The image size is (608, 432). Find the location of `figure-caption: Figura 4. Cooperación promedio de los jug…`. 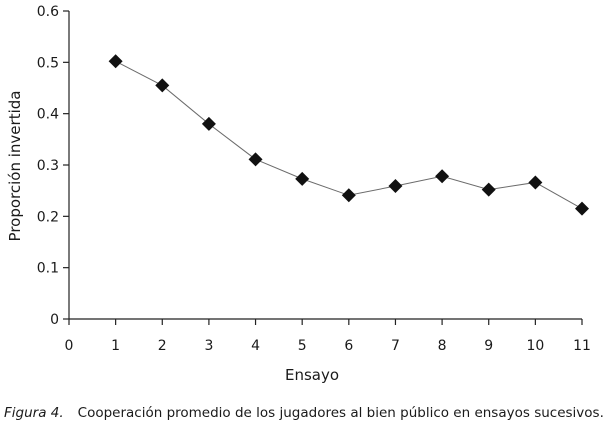

figure-caption: Figura 4. Cooperación promedio de los jug… is located at coordinates (306, 413).